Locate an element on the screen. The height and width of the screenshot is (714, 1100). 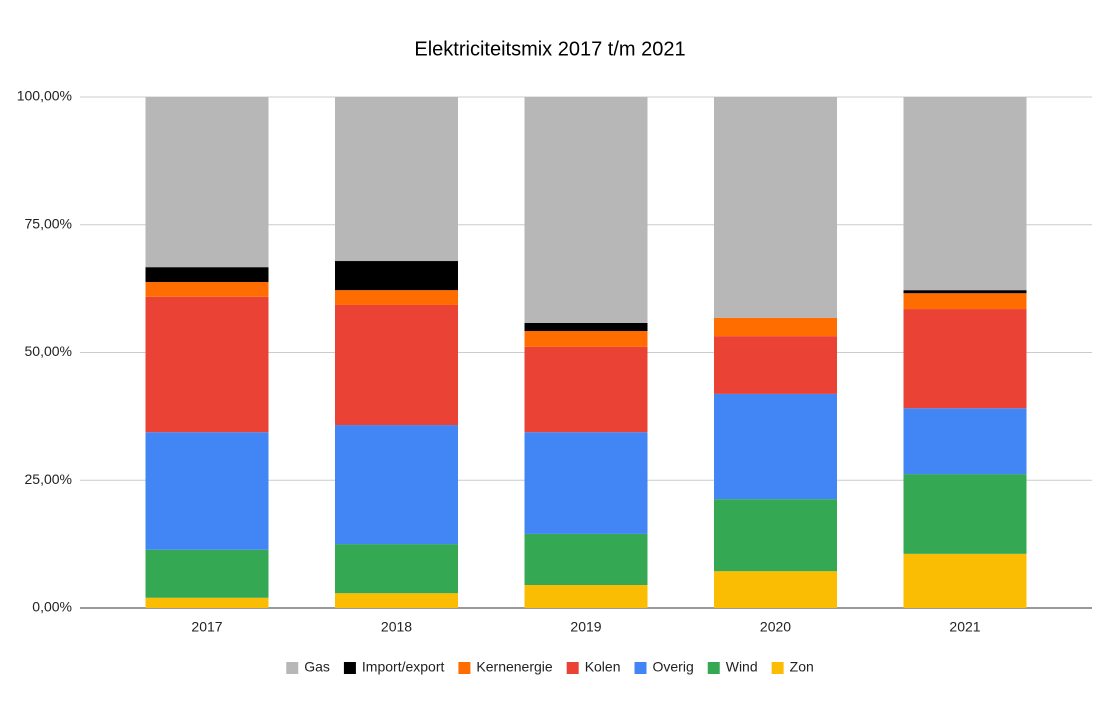
y-tick-label: 0,00% is located at coordinates (52, 607).